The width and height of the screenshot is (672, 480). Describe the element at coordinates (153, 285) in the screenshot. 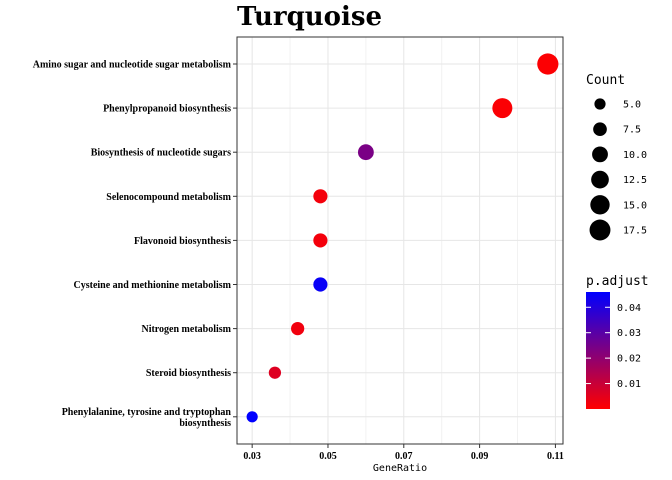

I see `y-tick-label: Cysteine and methionine metabolism` at that location.